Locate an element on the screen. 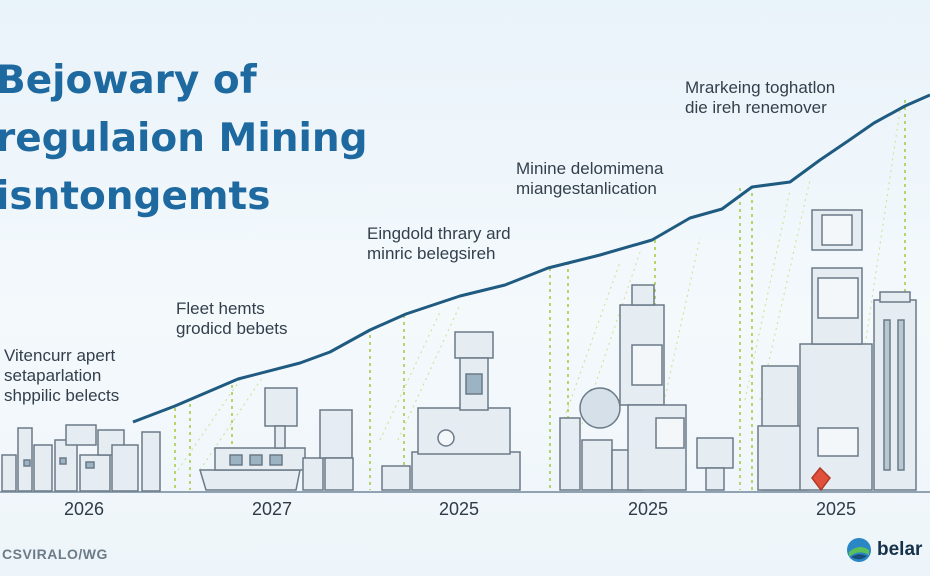  year-label-3: 2025 is located at coordinates (459, 509).